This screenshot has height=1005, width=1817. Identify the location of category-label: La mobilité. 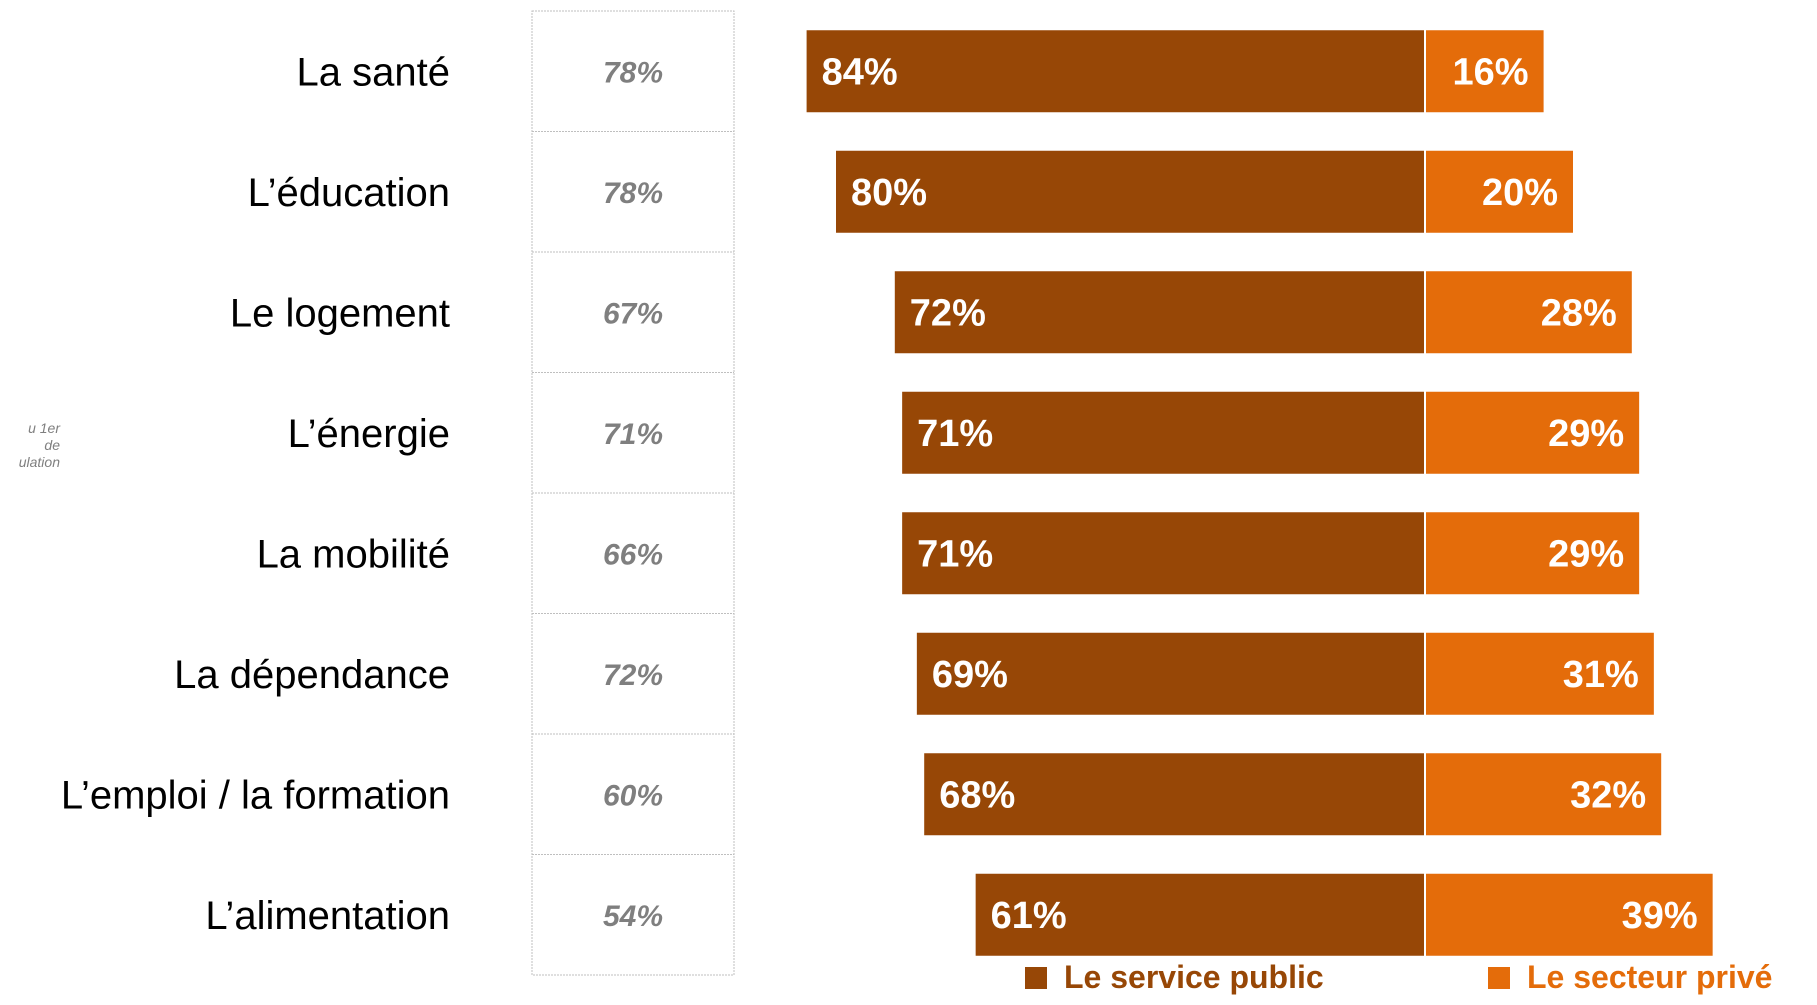
(353, 554).